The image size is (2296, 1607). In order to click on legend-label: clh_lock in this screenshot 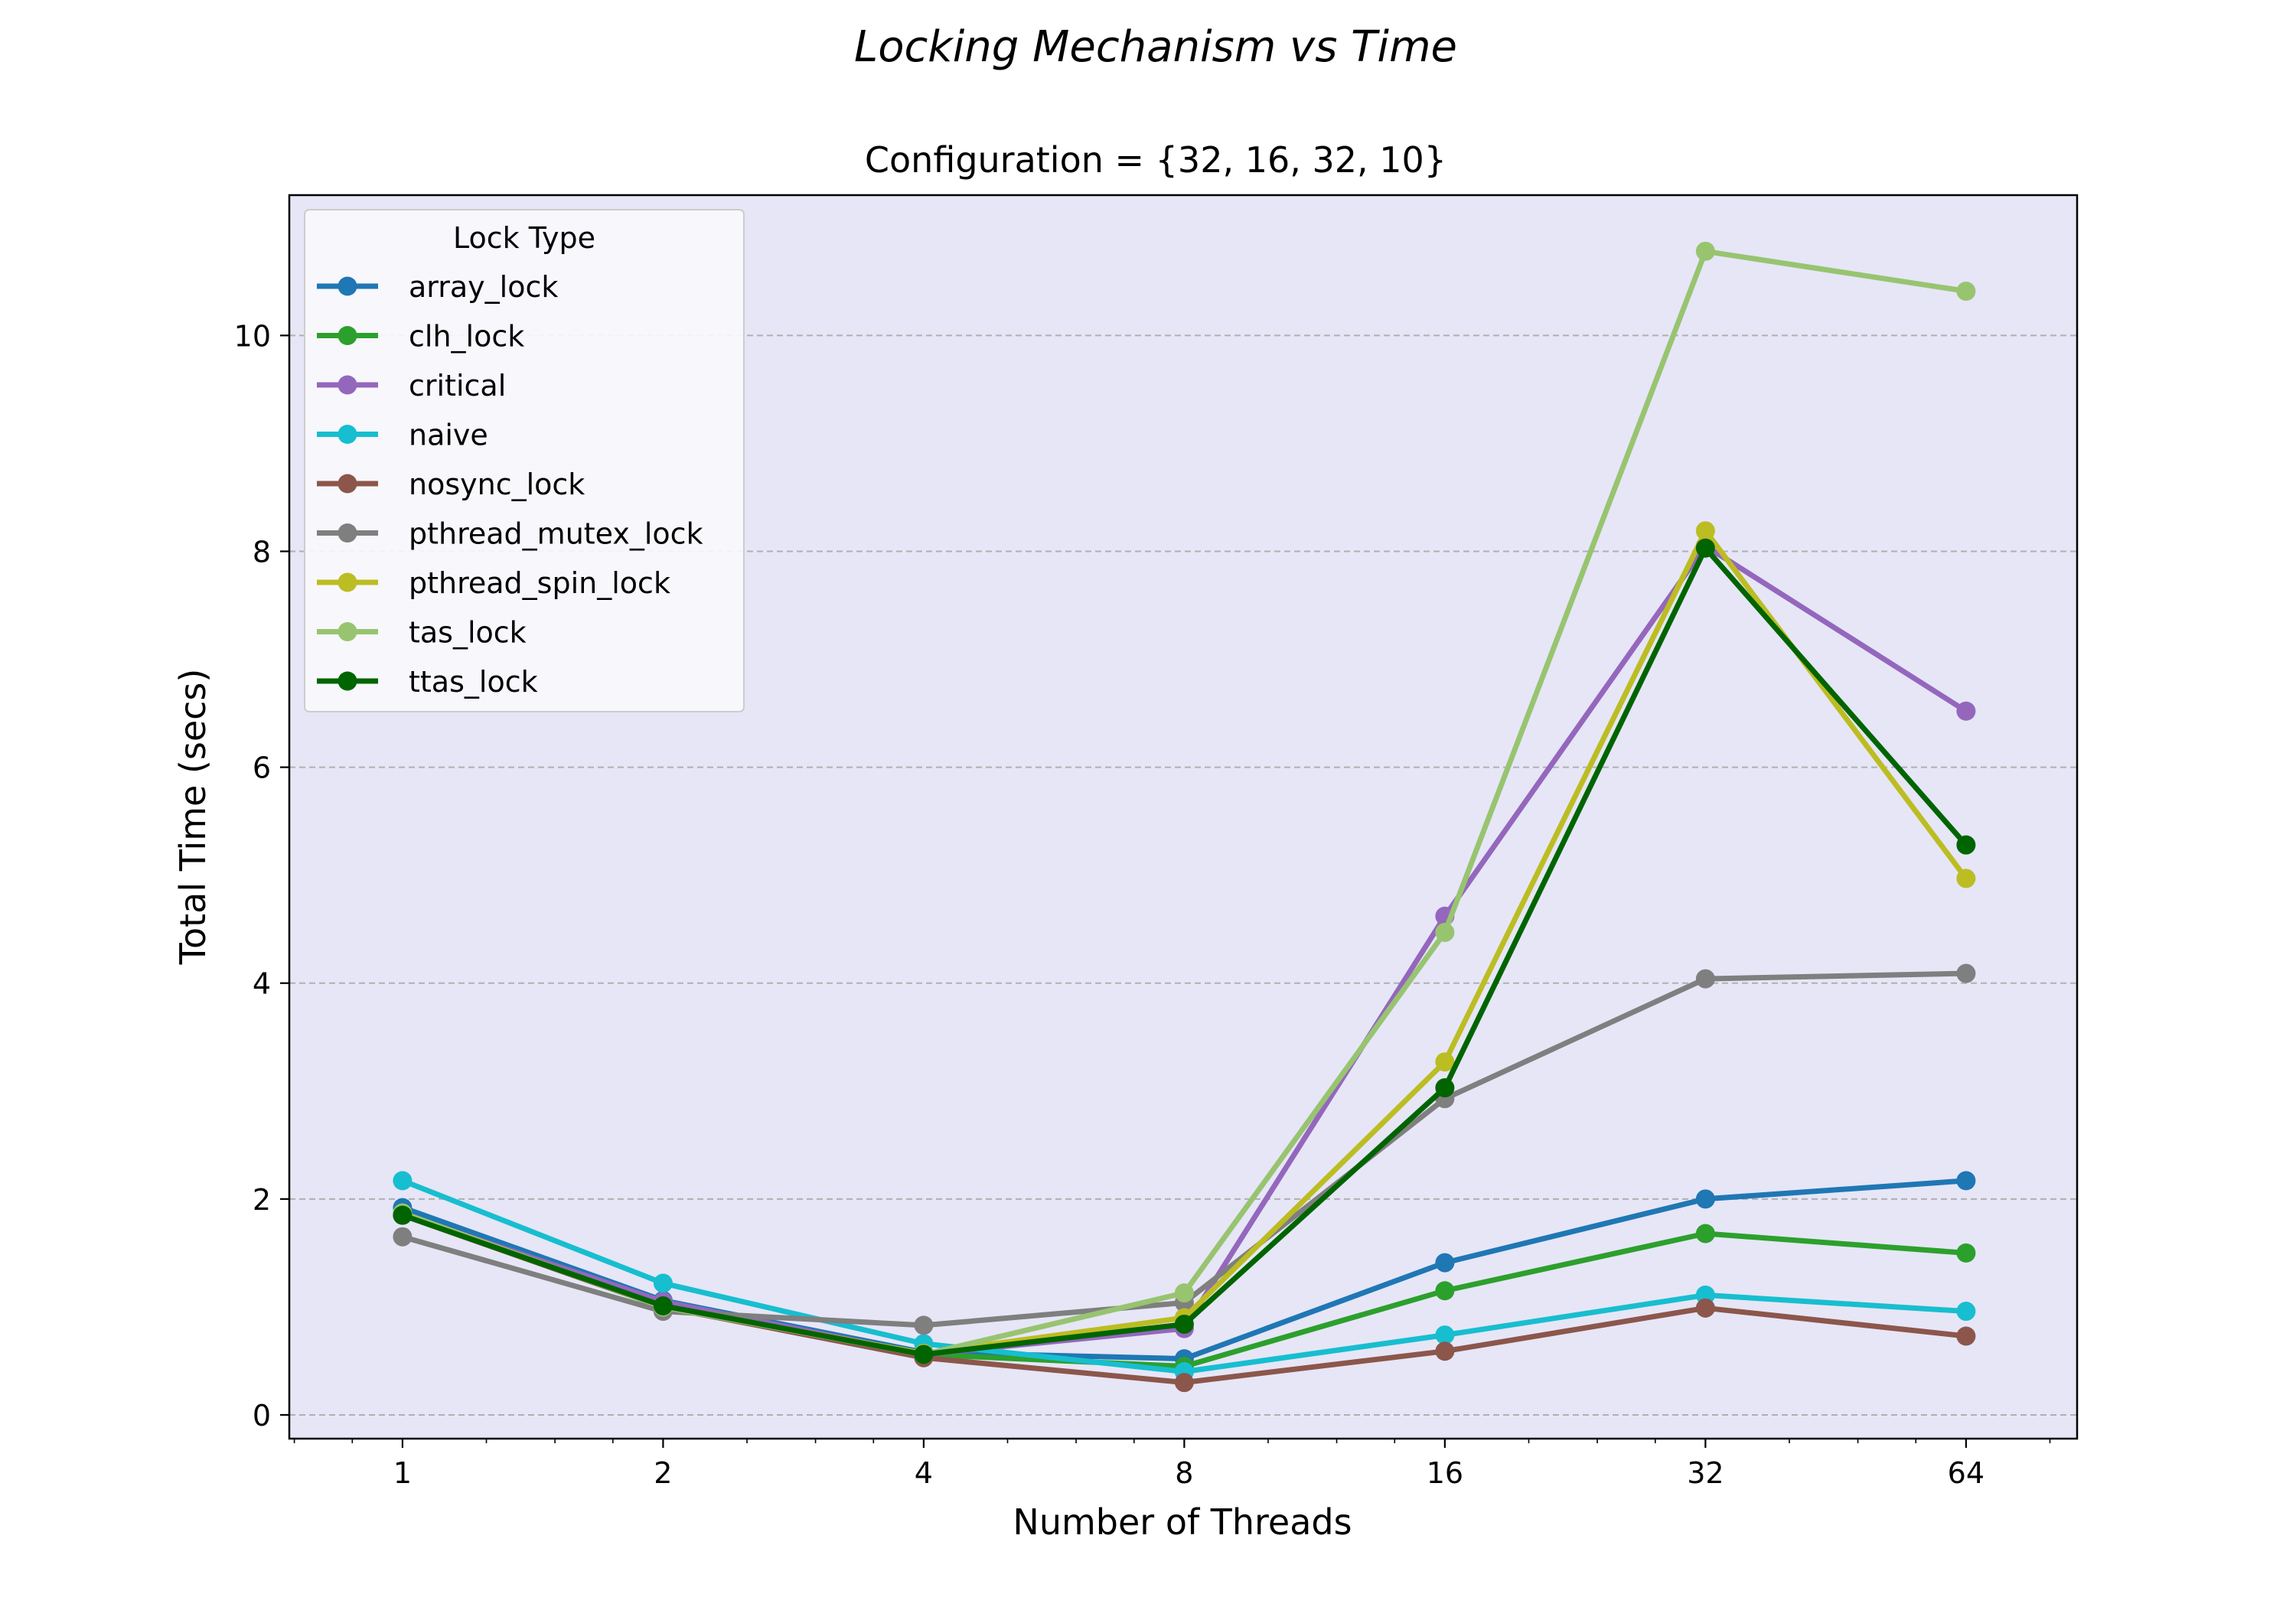, I will do `click(466, 337)`.